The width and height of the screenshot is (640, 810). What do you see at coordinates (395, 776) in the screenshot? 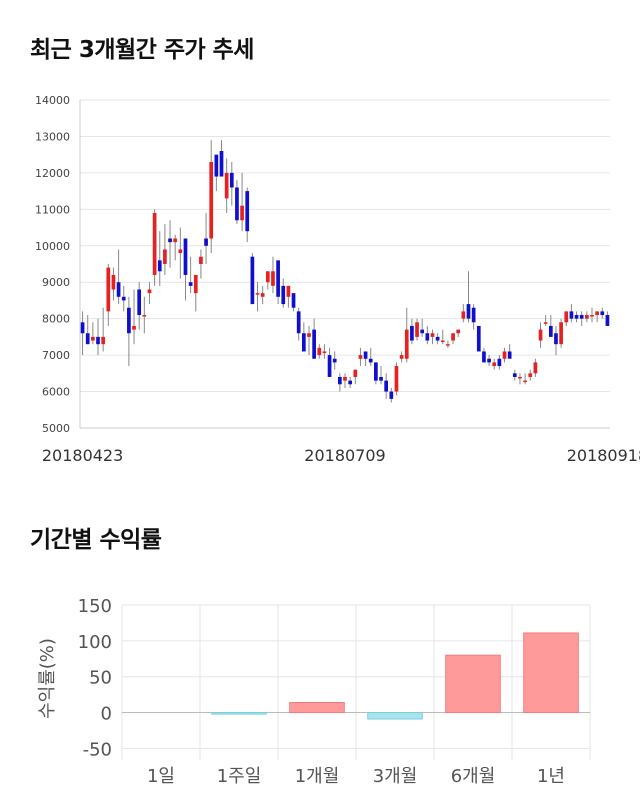
I see `x-category-label: 3개월` at bounding box center [395, 776].